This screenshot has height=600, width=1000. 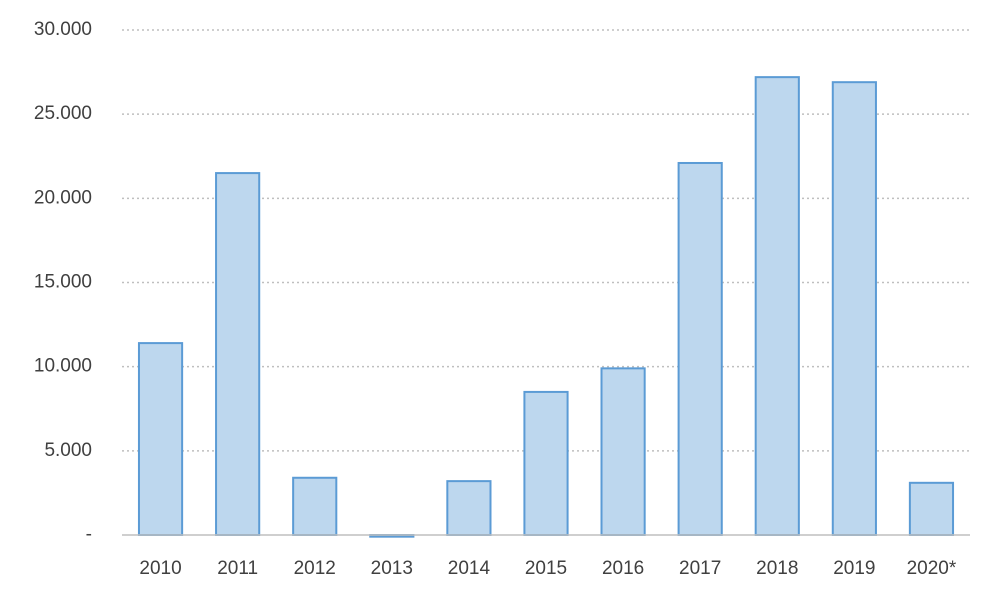 What do you see at coordinates (237, 568) in the screenshot?
I see `x-tick-label: 2011` at bounding box center [237, 568].